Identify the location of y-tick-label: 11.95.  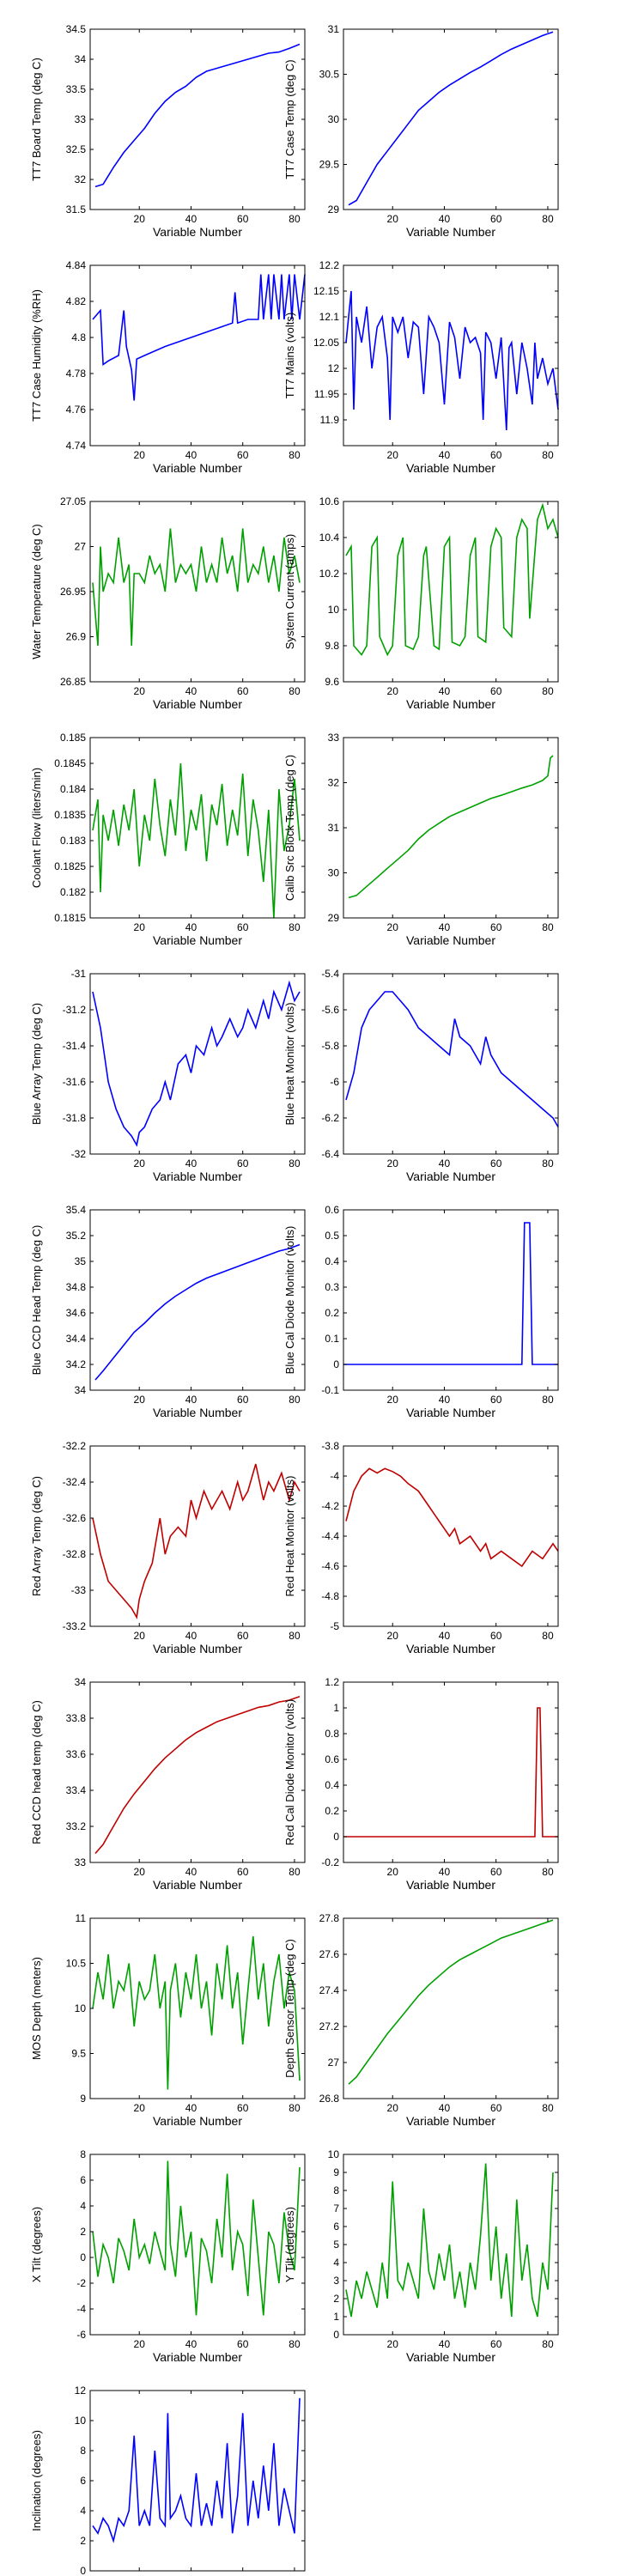
(326, 394).